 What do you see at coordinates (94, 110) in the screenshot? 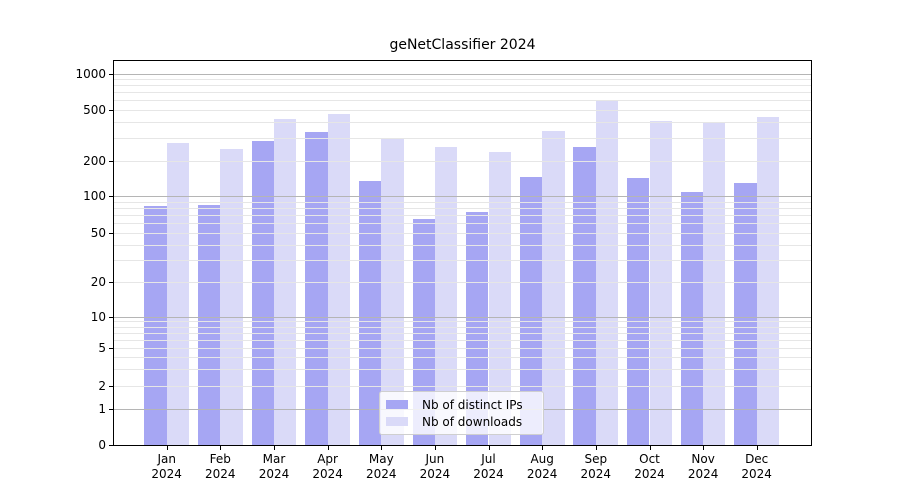
I see `y-tick-label: 500` at bounding box center [94, 110].